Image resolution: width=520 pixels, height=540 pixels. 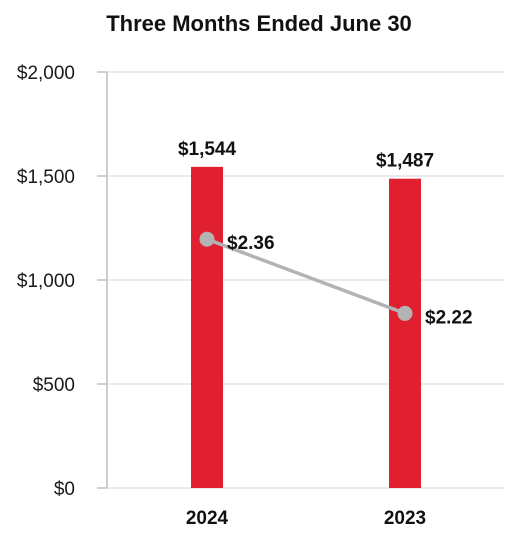 I want to click on bar-value-label: $1,544, so click(x=207, y=149).